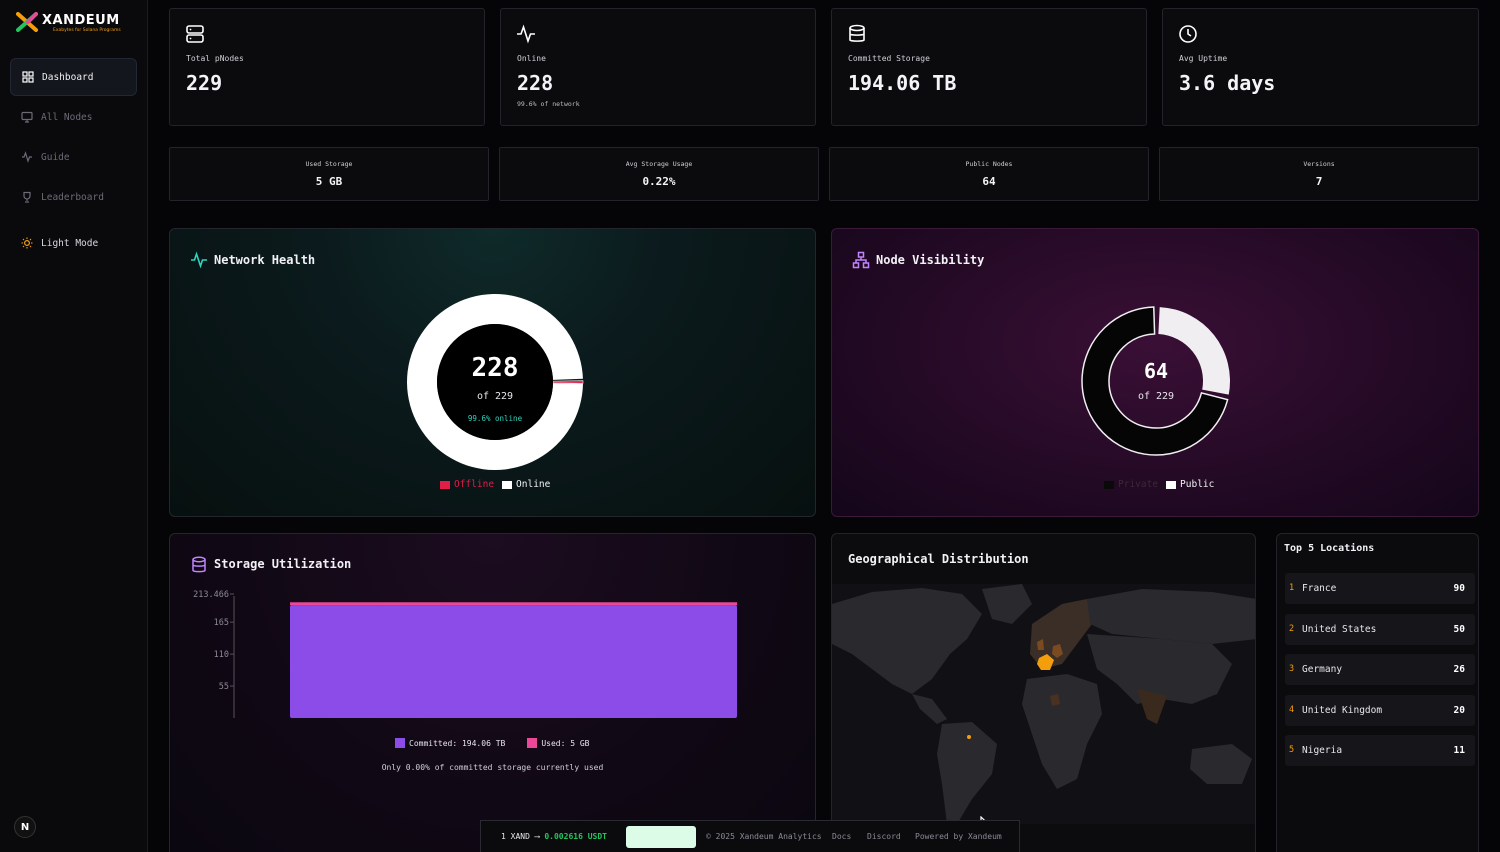  What do you see at coordinates (1007, 604) in the screenshot?
I see `map-region-greenland` at bounding box center [1007, 604].